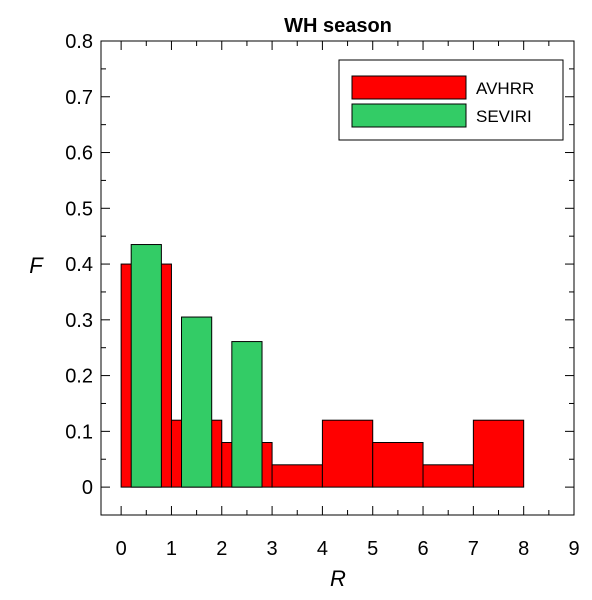 The width and height of the screenshot is (592, 600). What do you see at coordinates (473, 549) in the screenshot?
I see `x-tick-label: 7` at bounding box center [473, 549].